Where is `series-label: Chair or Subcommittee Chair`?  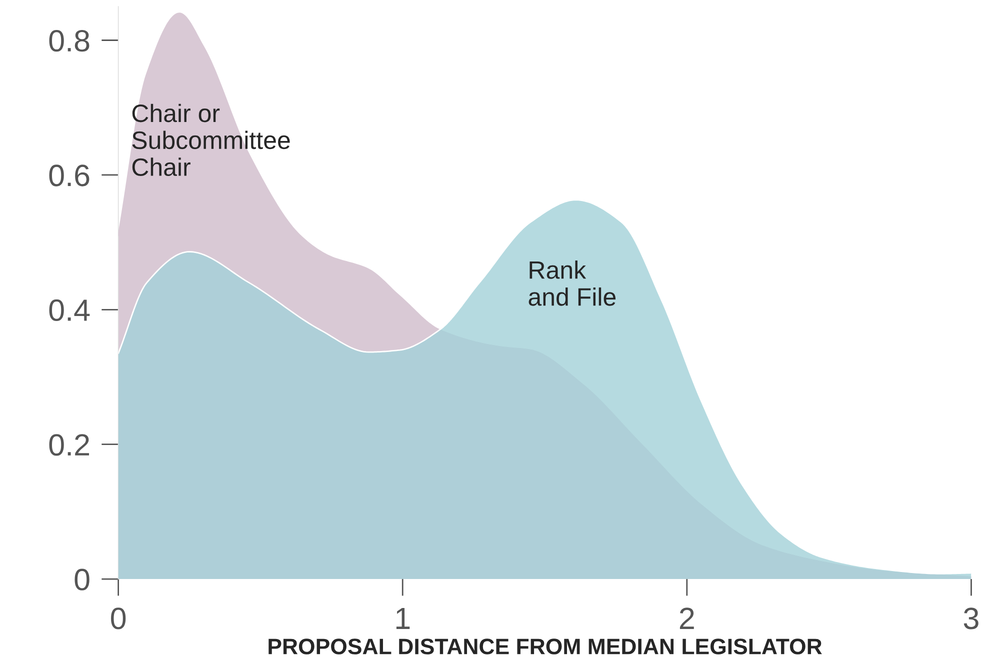 series-label: Chair or Subcommittee Chair is located at coordinates (211, 140).